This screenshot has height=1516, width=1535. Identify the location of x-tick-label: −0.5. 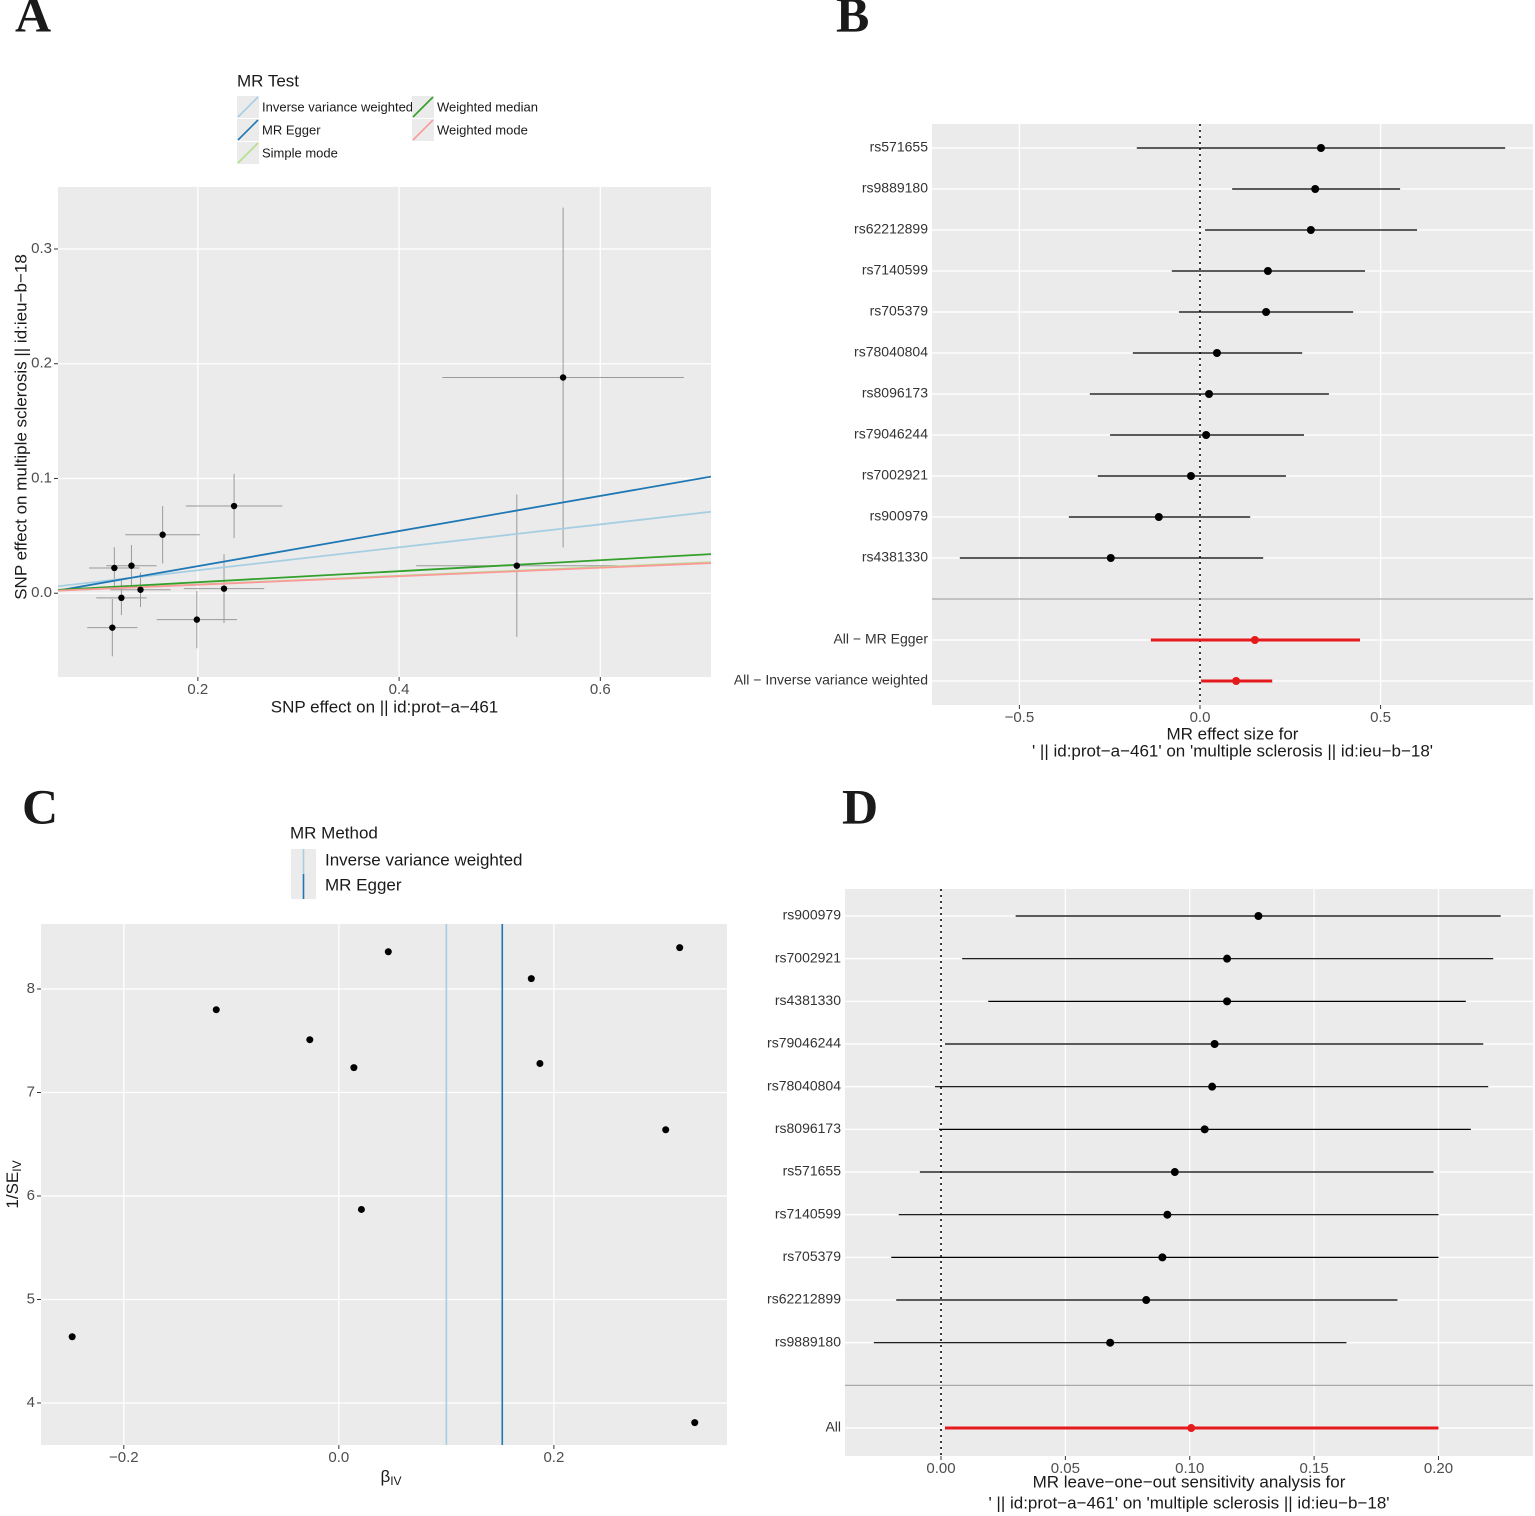
(1020, 717).